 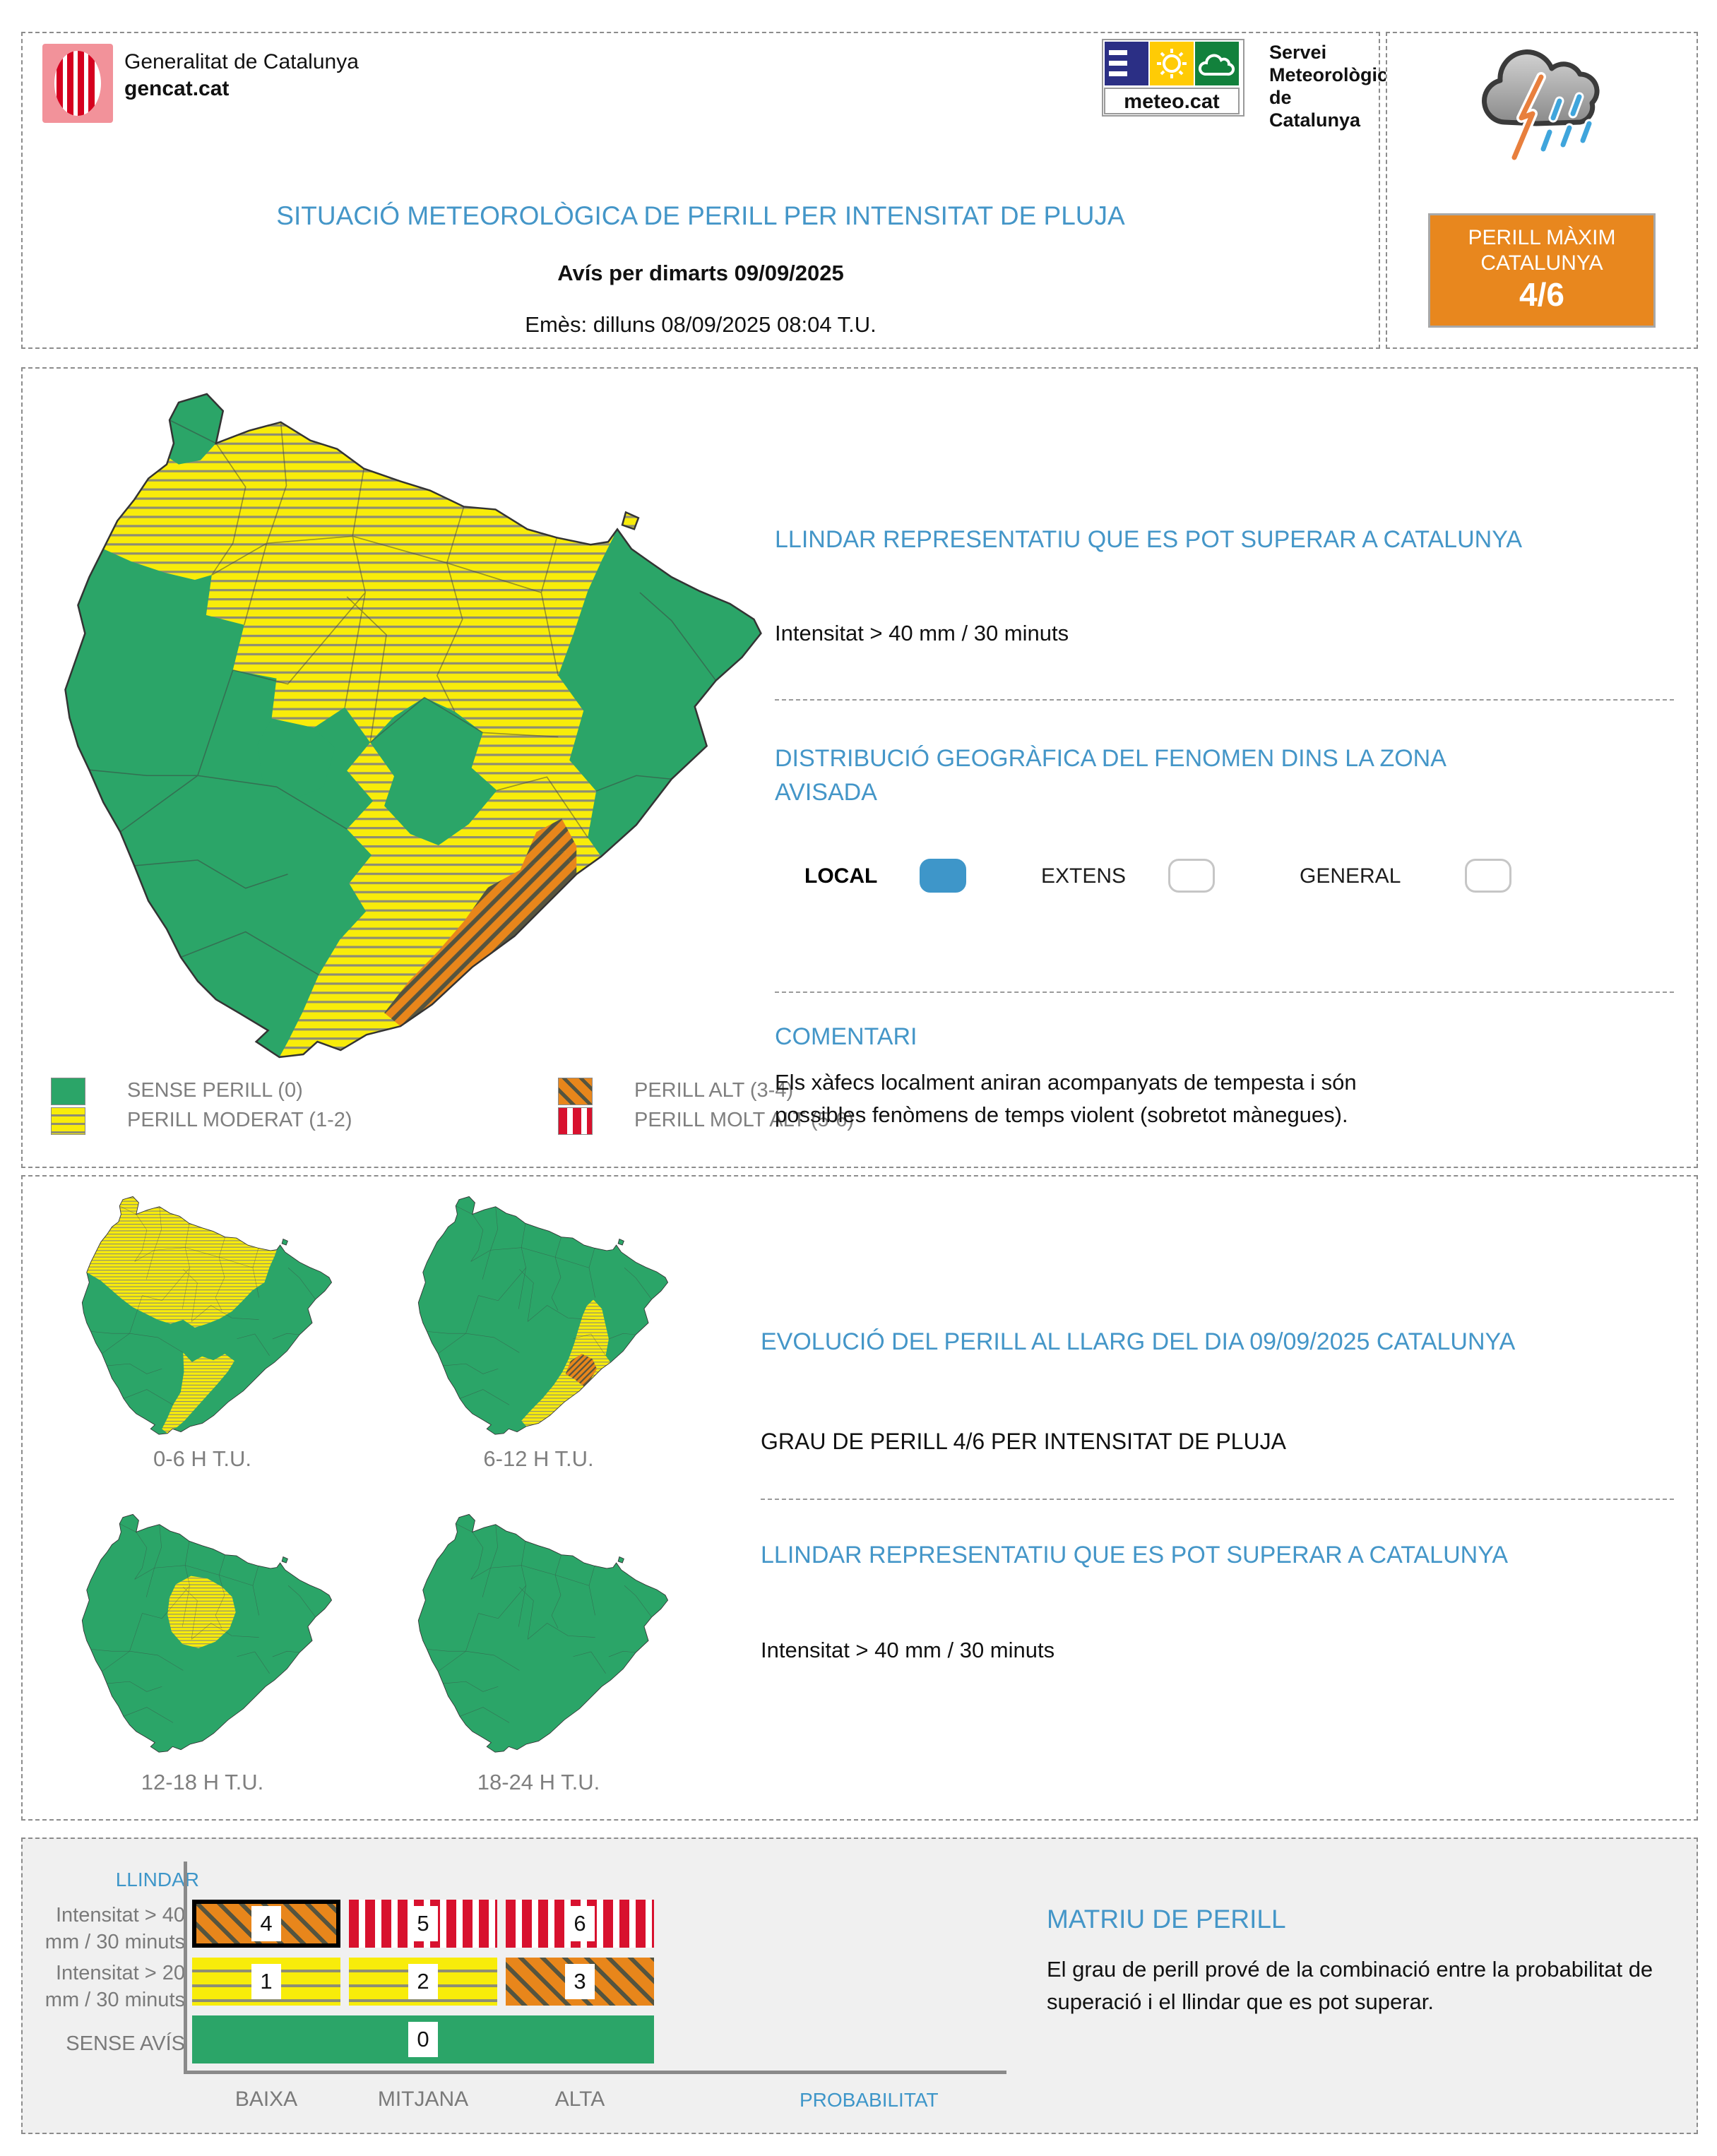 I want to click on cell-value-4: 4, so click(x=266, y=1923).